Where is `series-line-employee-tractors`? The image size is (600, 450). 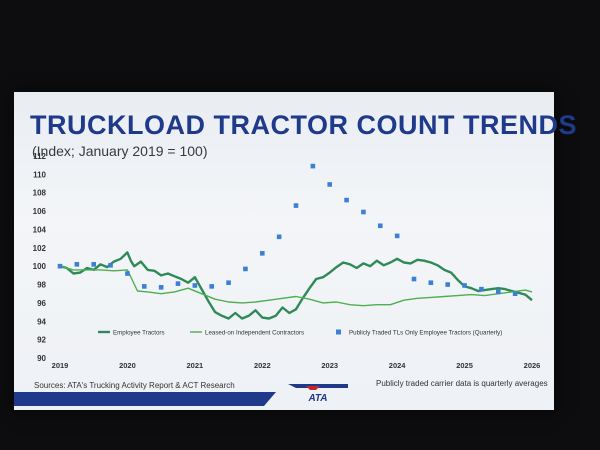
series-line-employee-tractors is located at coordinates (296, 285).